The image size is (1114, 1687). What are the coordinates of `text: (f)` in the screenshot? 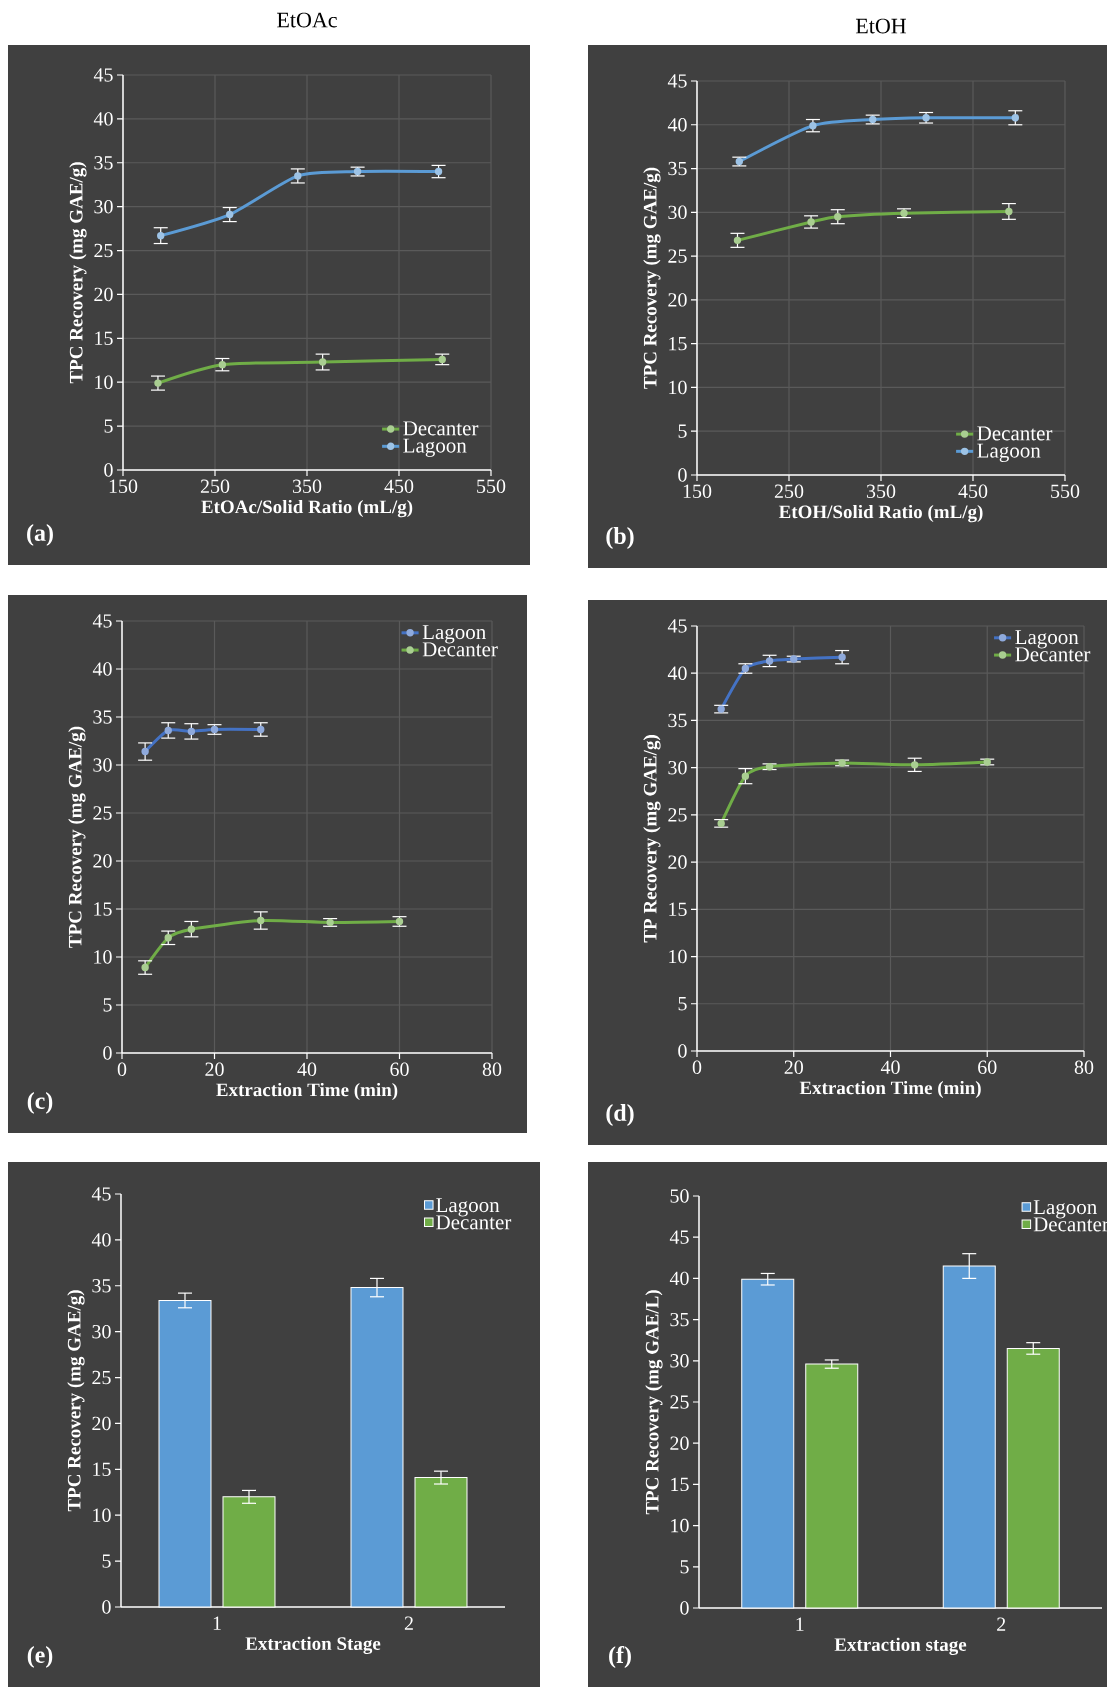 It's located at (620, 1656).